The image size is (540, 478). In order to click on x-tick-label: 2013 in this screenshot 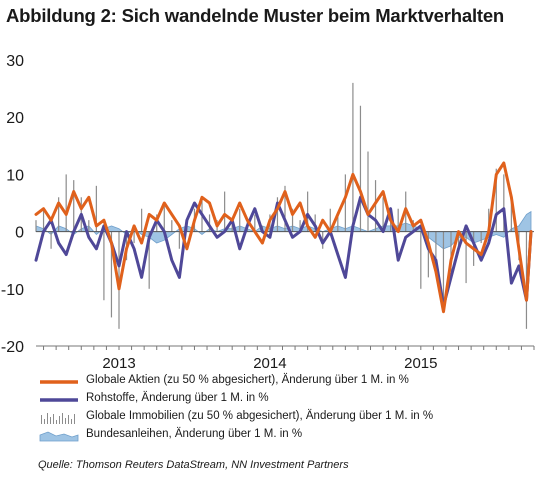, I will do `click(118, 362)`.